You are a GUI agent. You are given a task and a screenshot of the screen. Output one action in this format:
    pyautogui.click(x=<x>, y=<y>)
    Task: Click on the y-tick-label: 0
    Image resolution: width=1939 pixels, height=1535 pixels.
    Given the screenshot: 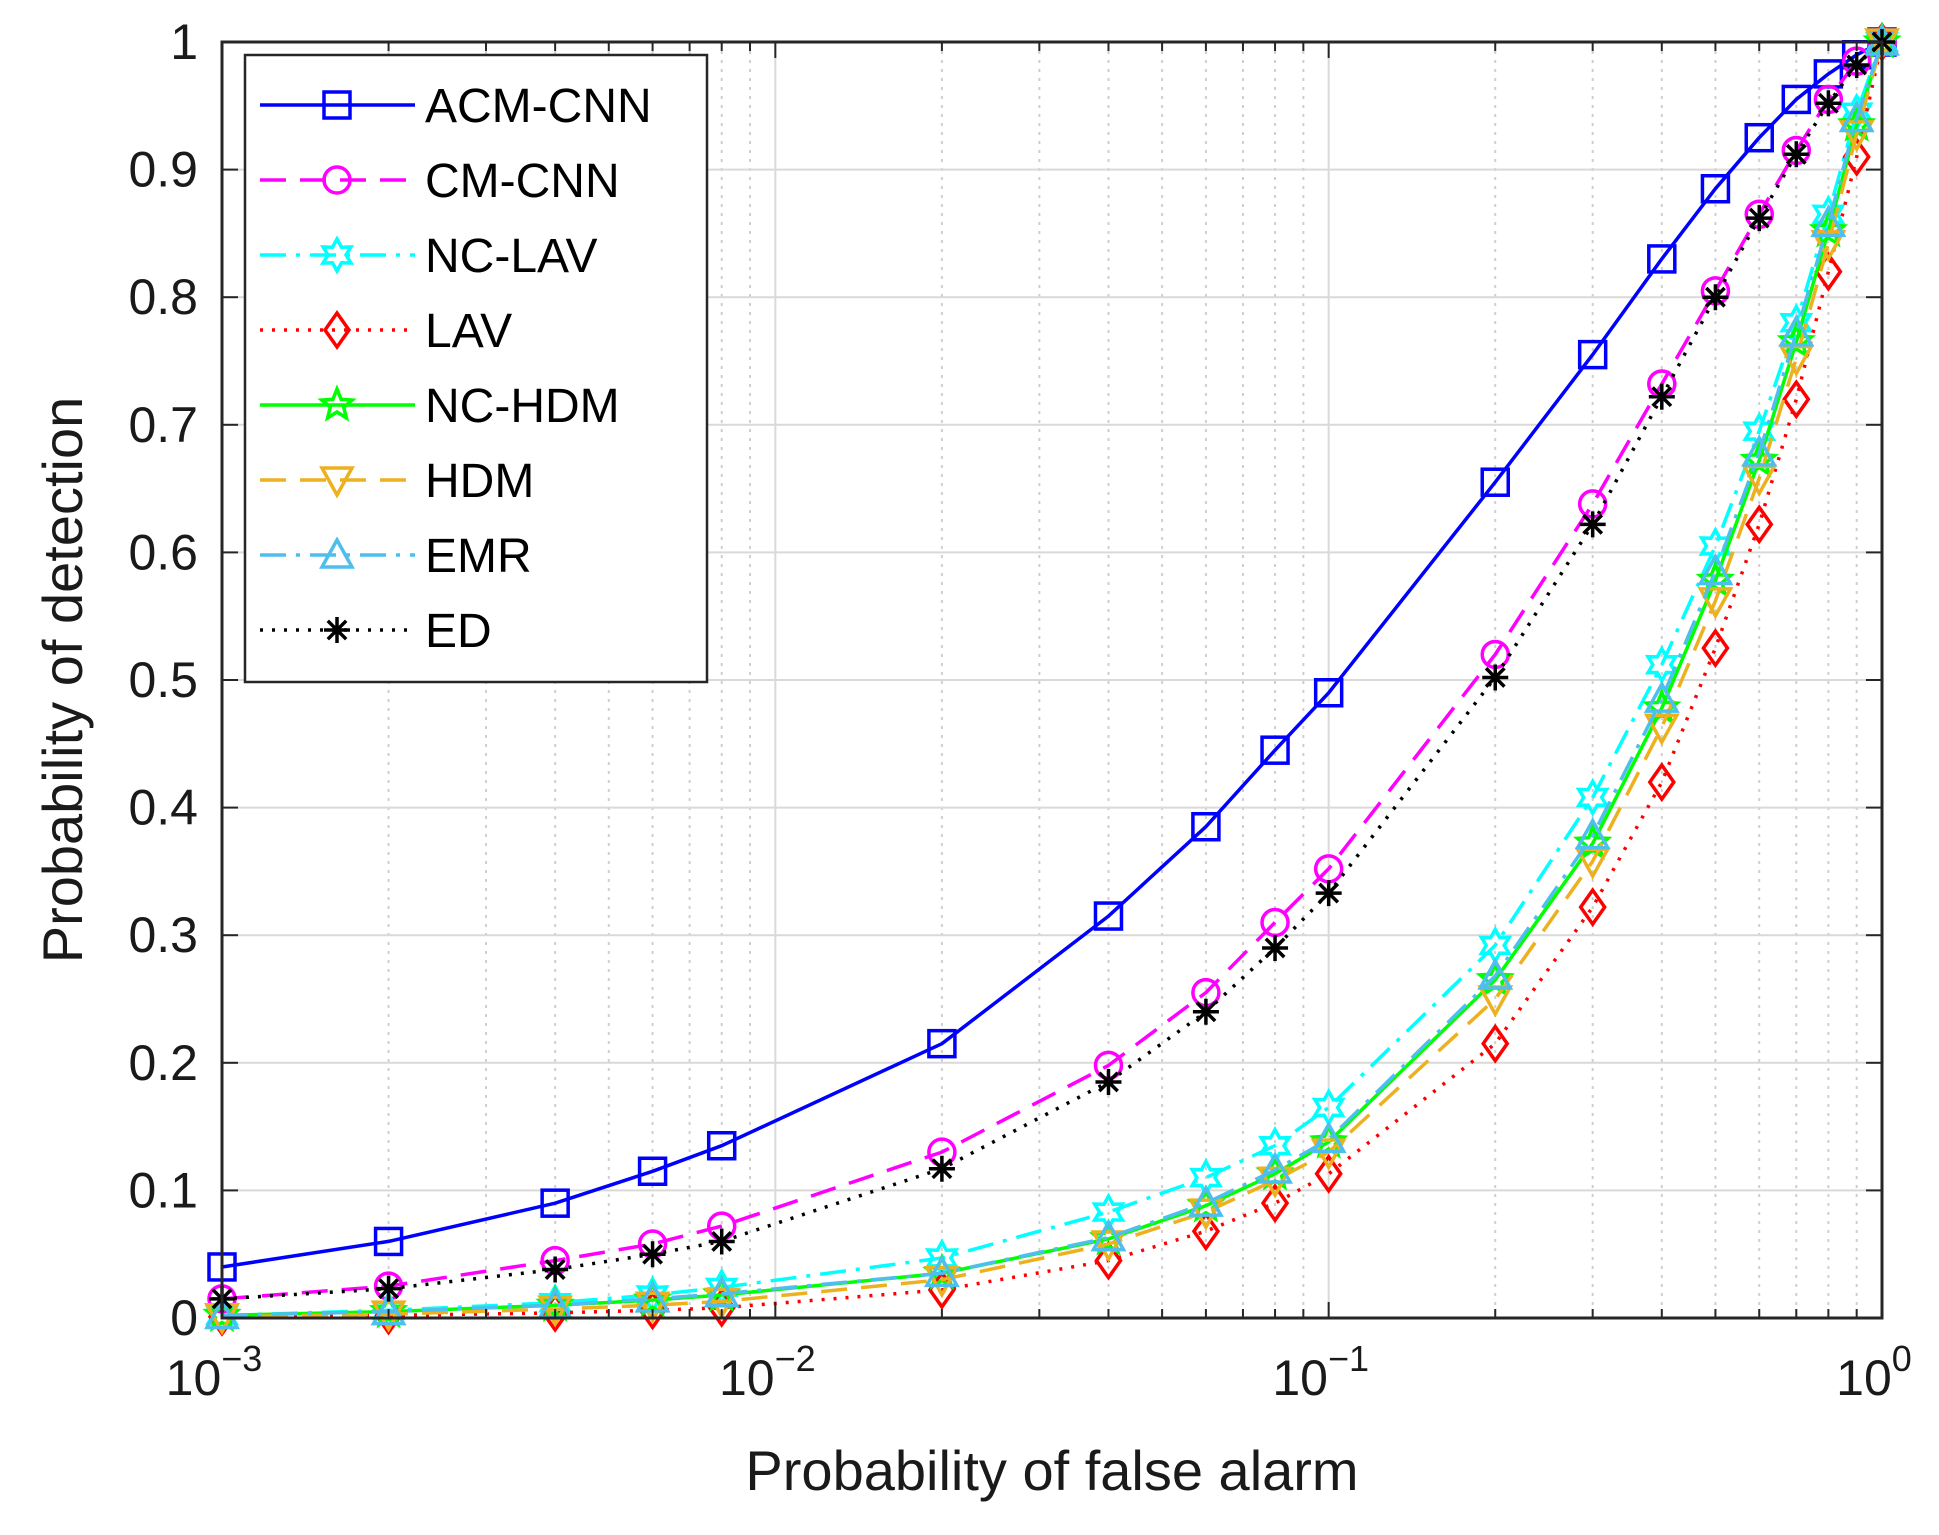 What is the action you would take?
    pyautogui.click(x=184, y=1318)
    